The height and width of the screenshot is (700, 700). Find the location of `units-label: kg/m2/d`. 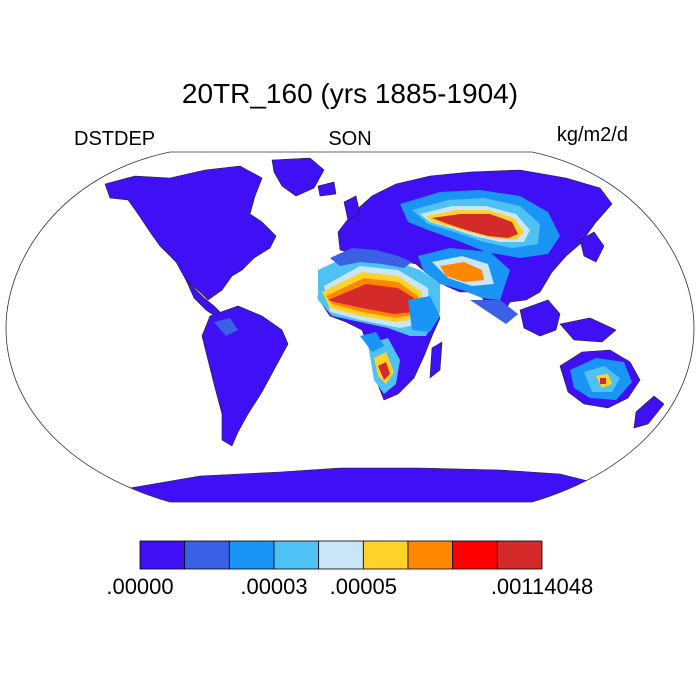

units-label: kg/m2/d is located at coordinates (592, 135).